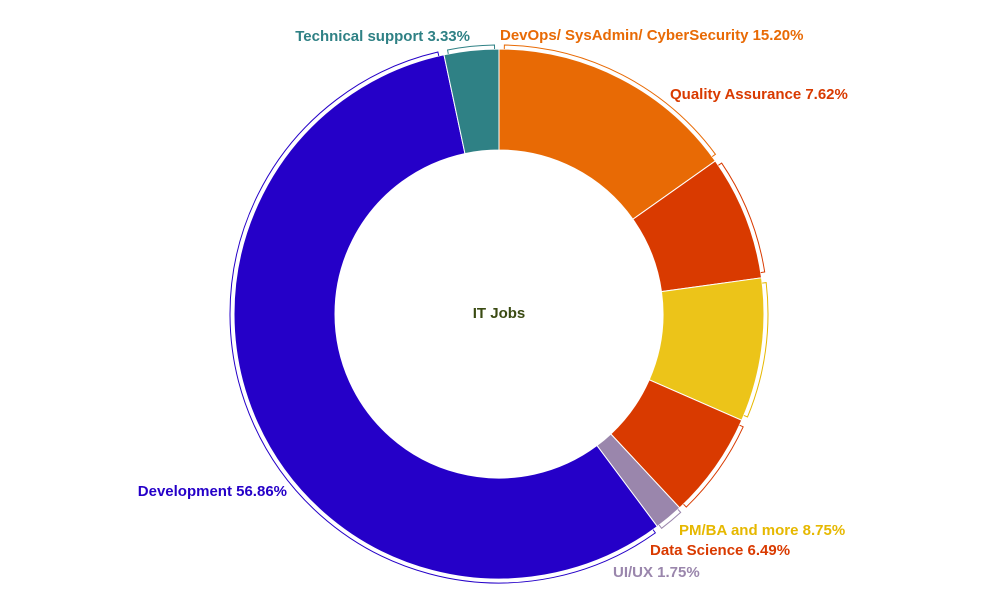 The height and width of the screenshot is (614, 1000). I want to click on leader-ui-ux, so click(670, 519).